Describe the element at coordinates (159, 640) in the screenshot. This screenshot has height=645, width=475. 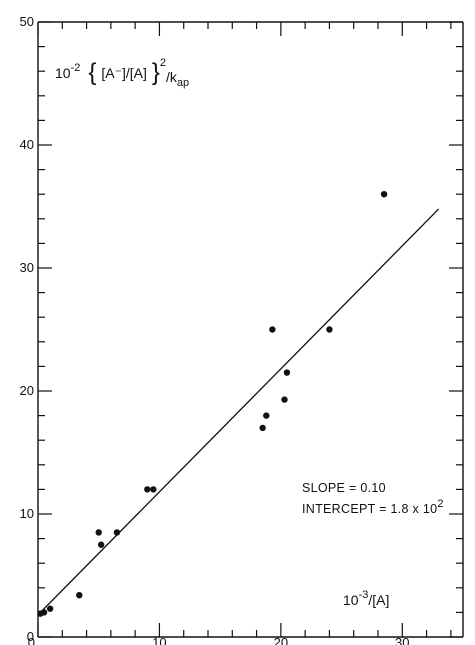
I see `x-tick-label: 10` at that location.